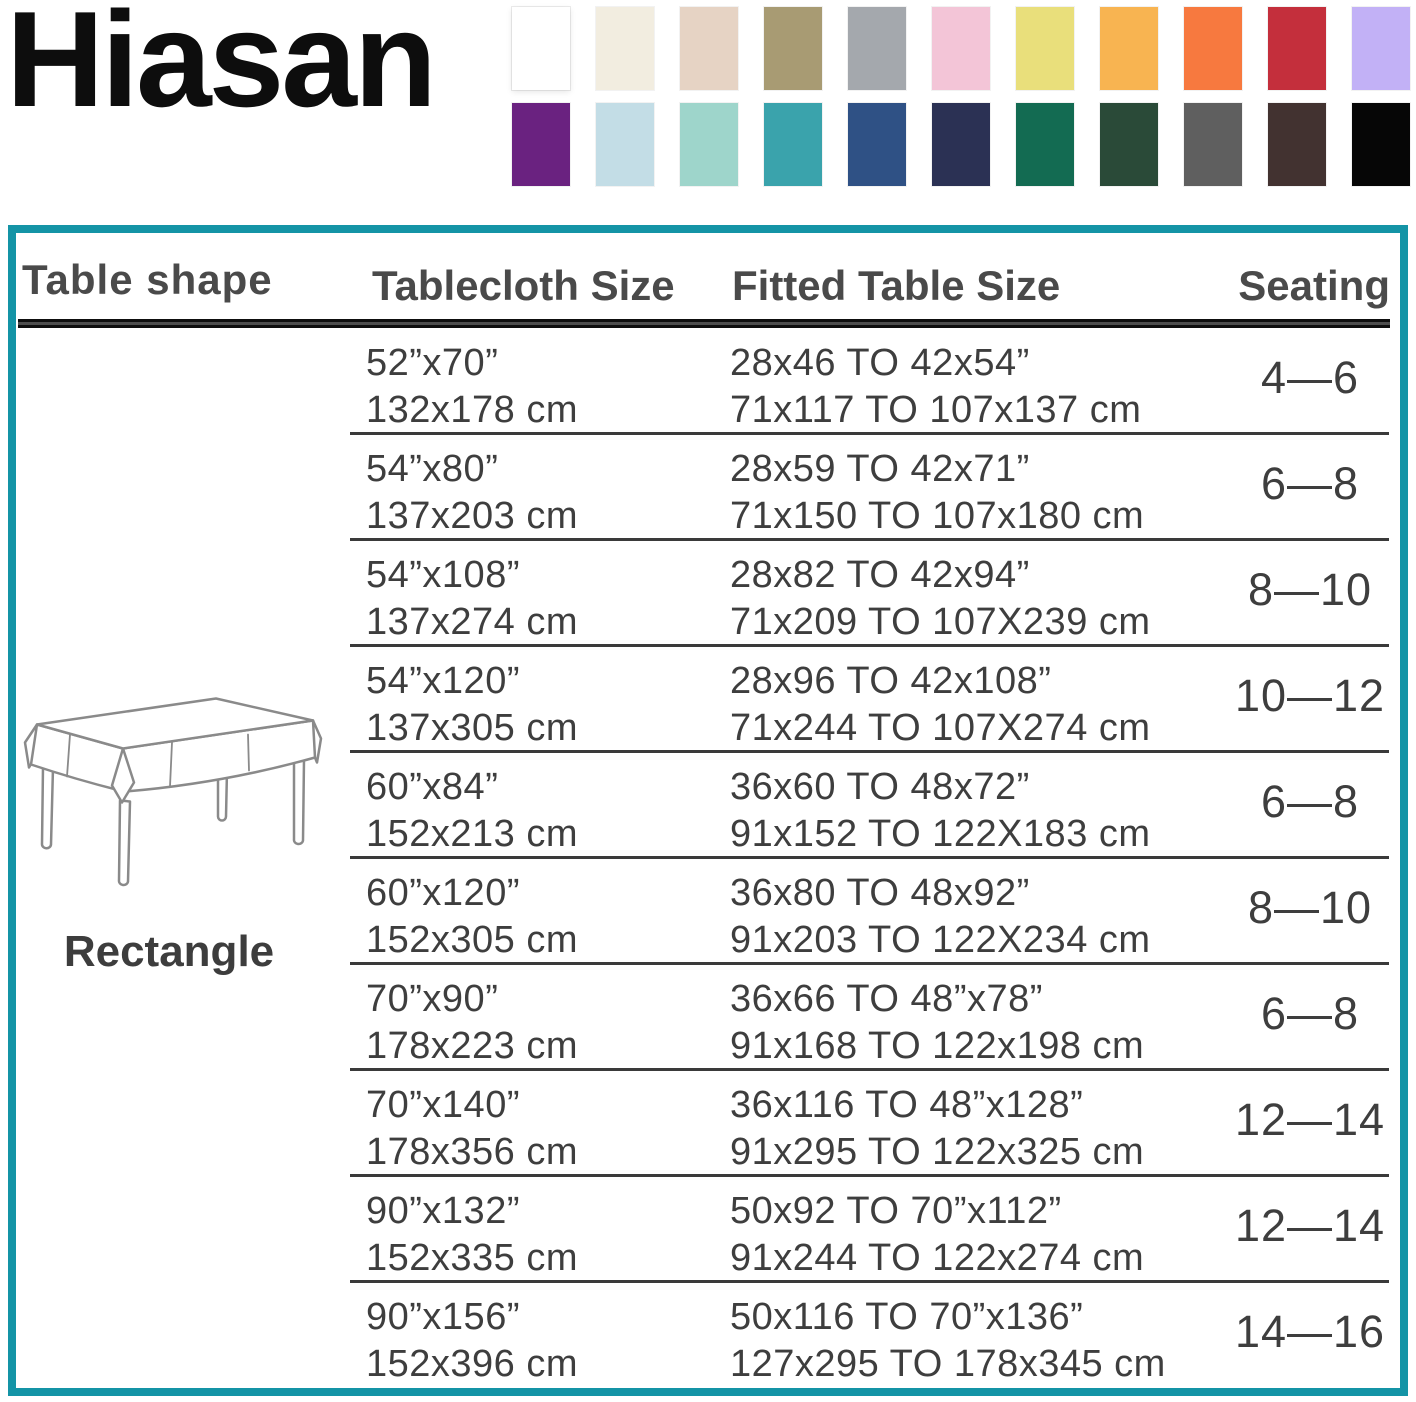  What do you see at coordinates (432, 469) in the screenshot?
I see `tablecloth-size-inches: 54”x80”` at bounding box center [432, 469].